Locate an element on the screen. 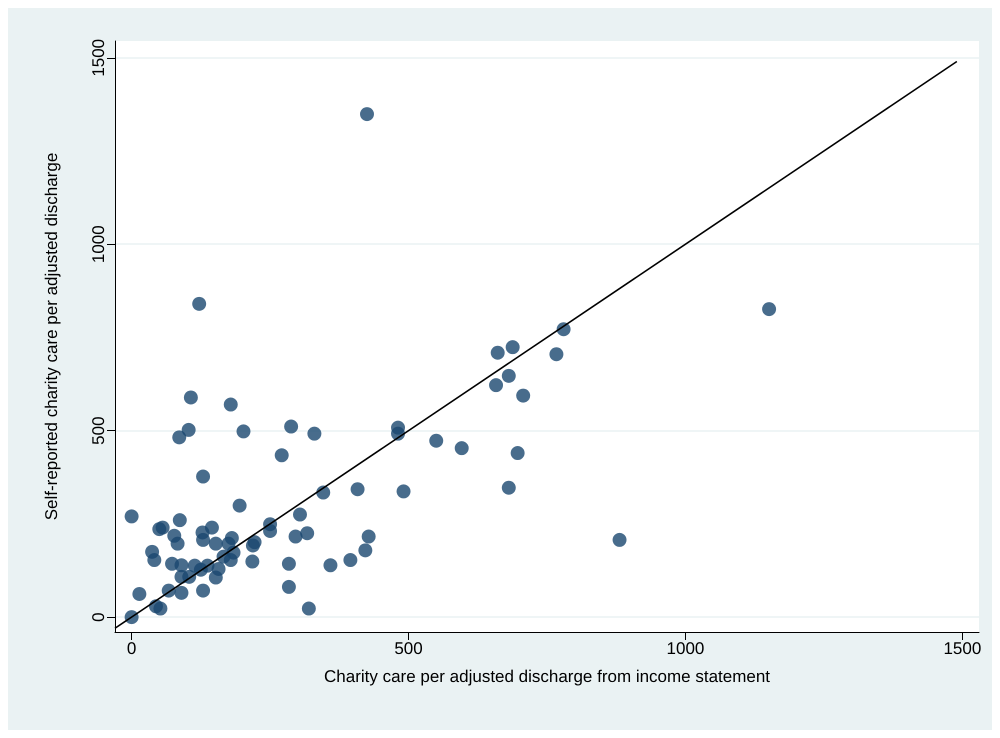 This screenshot has width=1000, height=738. x-tick-label: 0 is located at coordinates (131, 648).